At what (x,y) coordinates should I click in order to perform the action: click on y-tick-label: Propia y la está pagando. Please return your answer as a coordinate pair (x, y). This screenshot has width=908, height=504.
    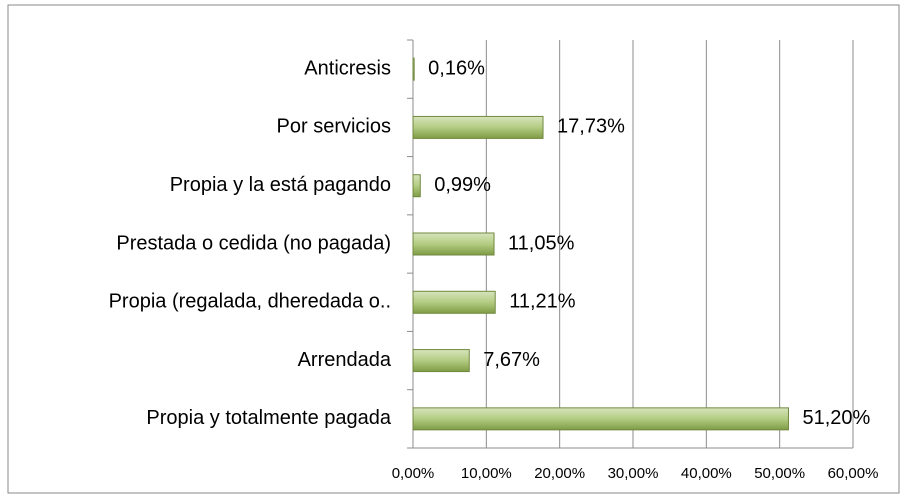
    Looking at the image, I should click on (280, 185).